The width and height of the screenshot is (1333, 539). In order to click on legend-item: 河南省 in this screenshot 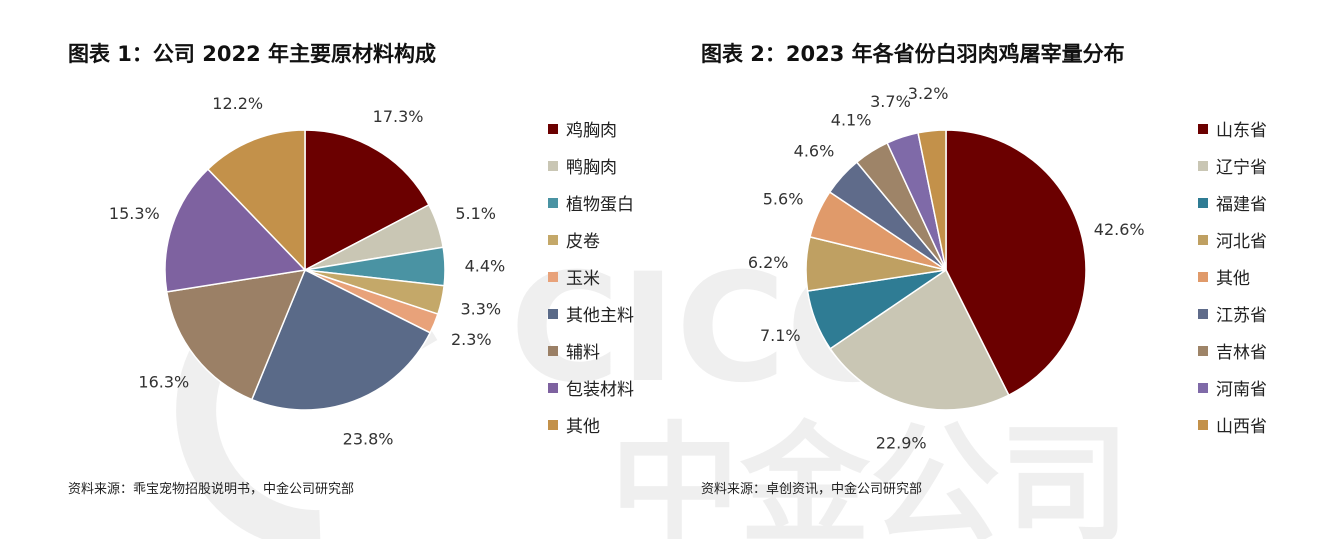, I will do `click(1232, 387)`.